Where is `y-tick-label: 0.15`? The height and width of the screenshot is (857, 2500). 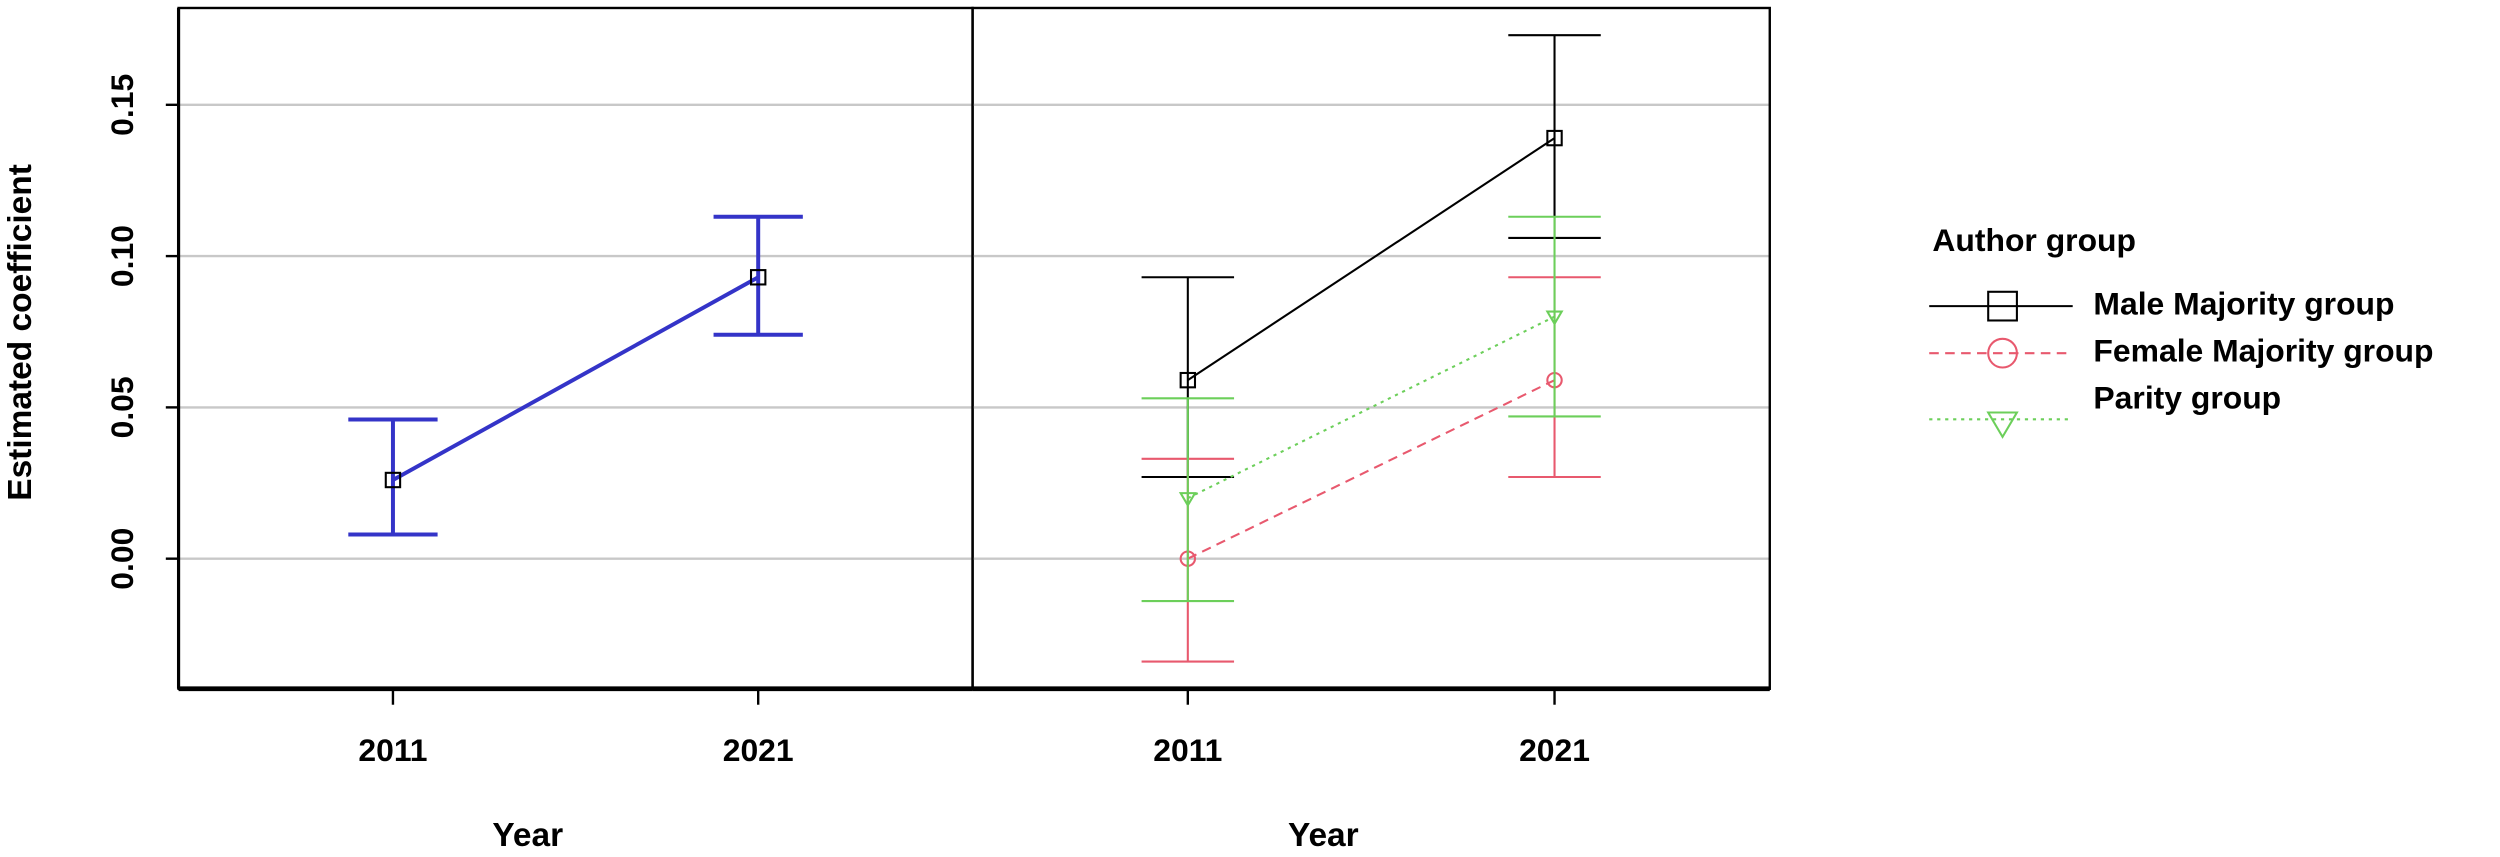 y-tick-label: 0.15 is located at coordinates (122, 105).